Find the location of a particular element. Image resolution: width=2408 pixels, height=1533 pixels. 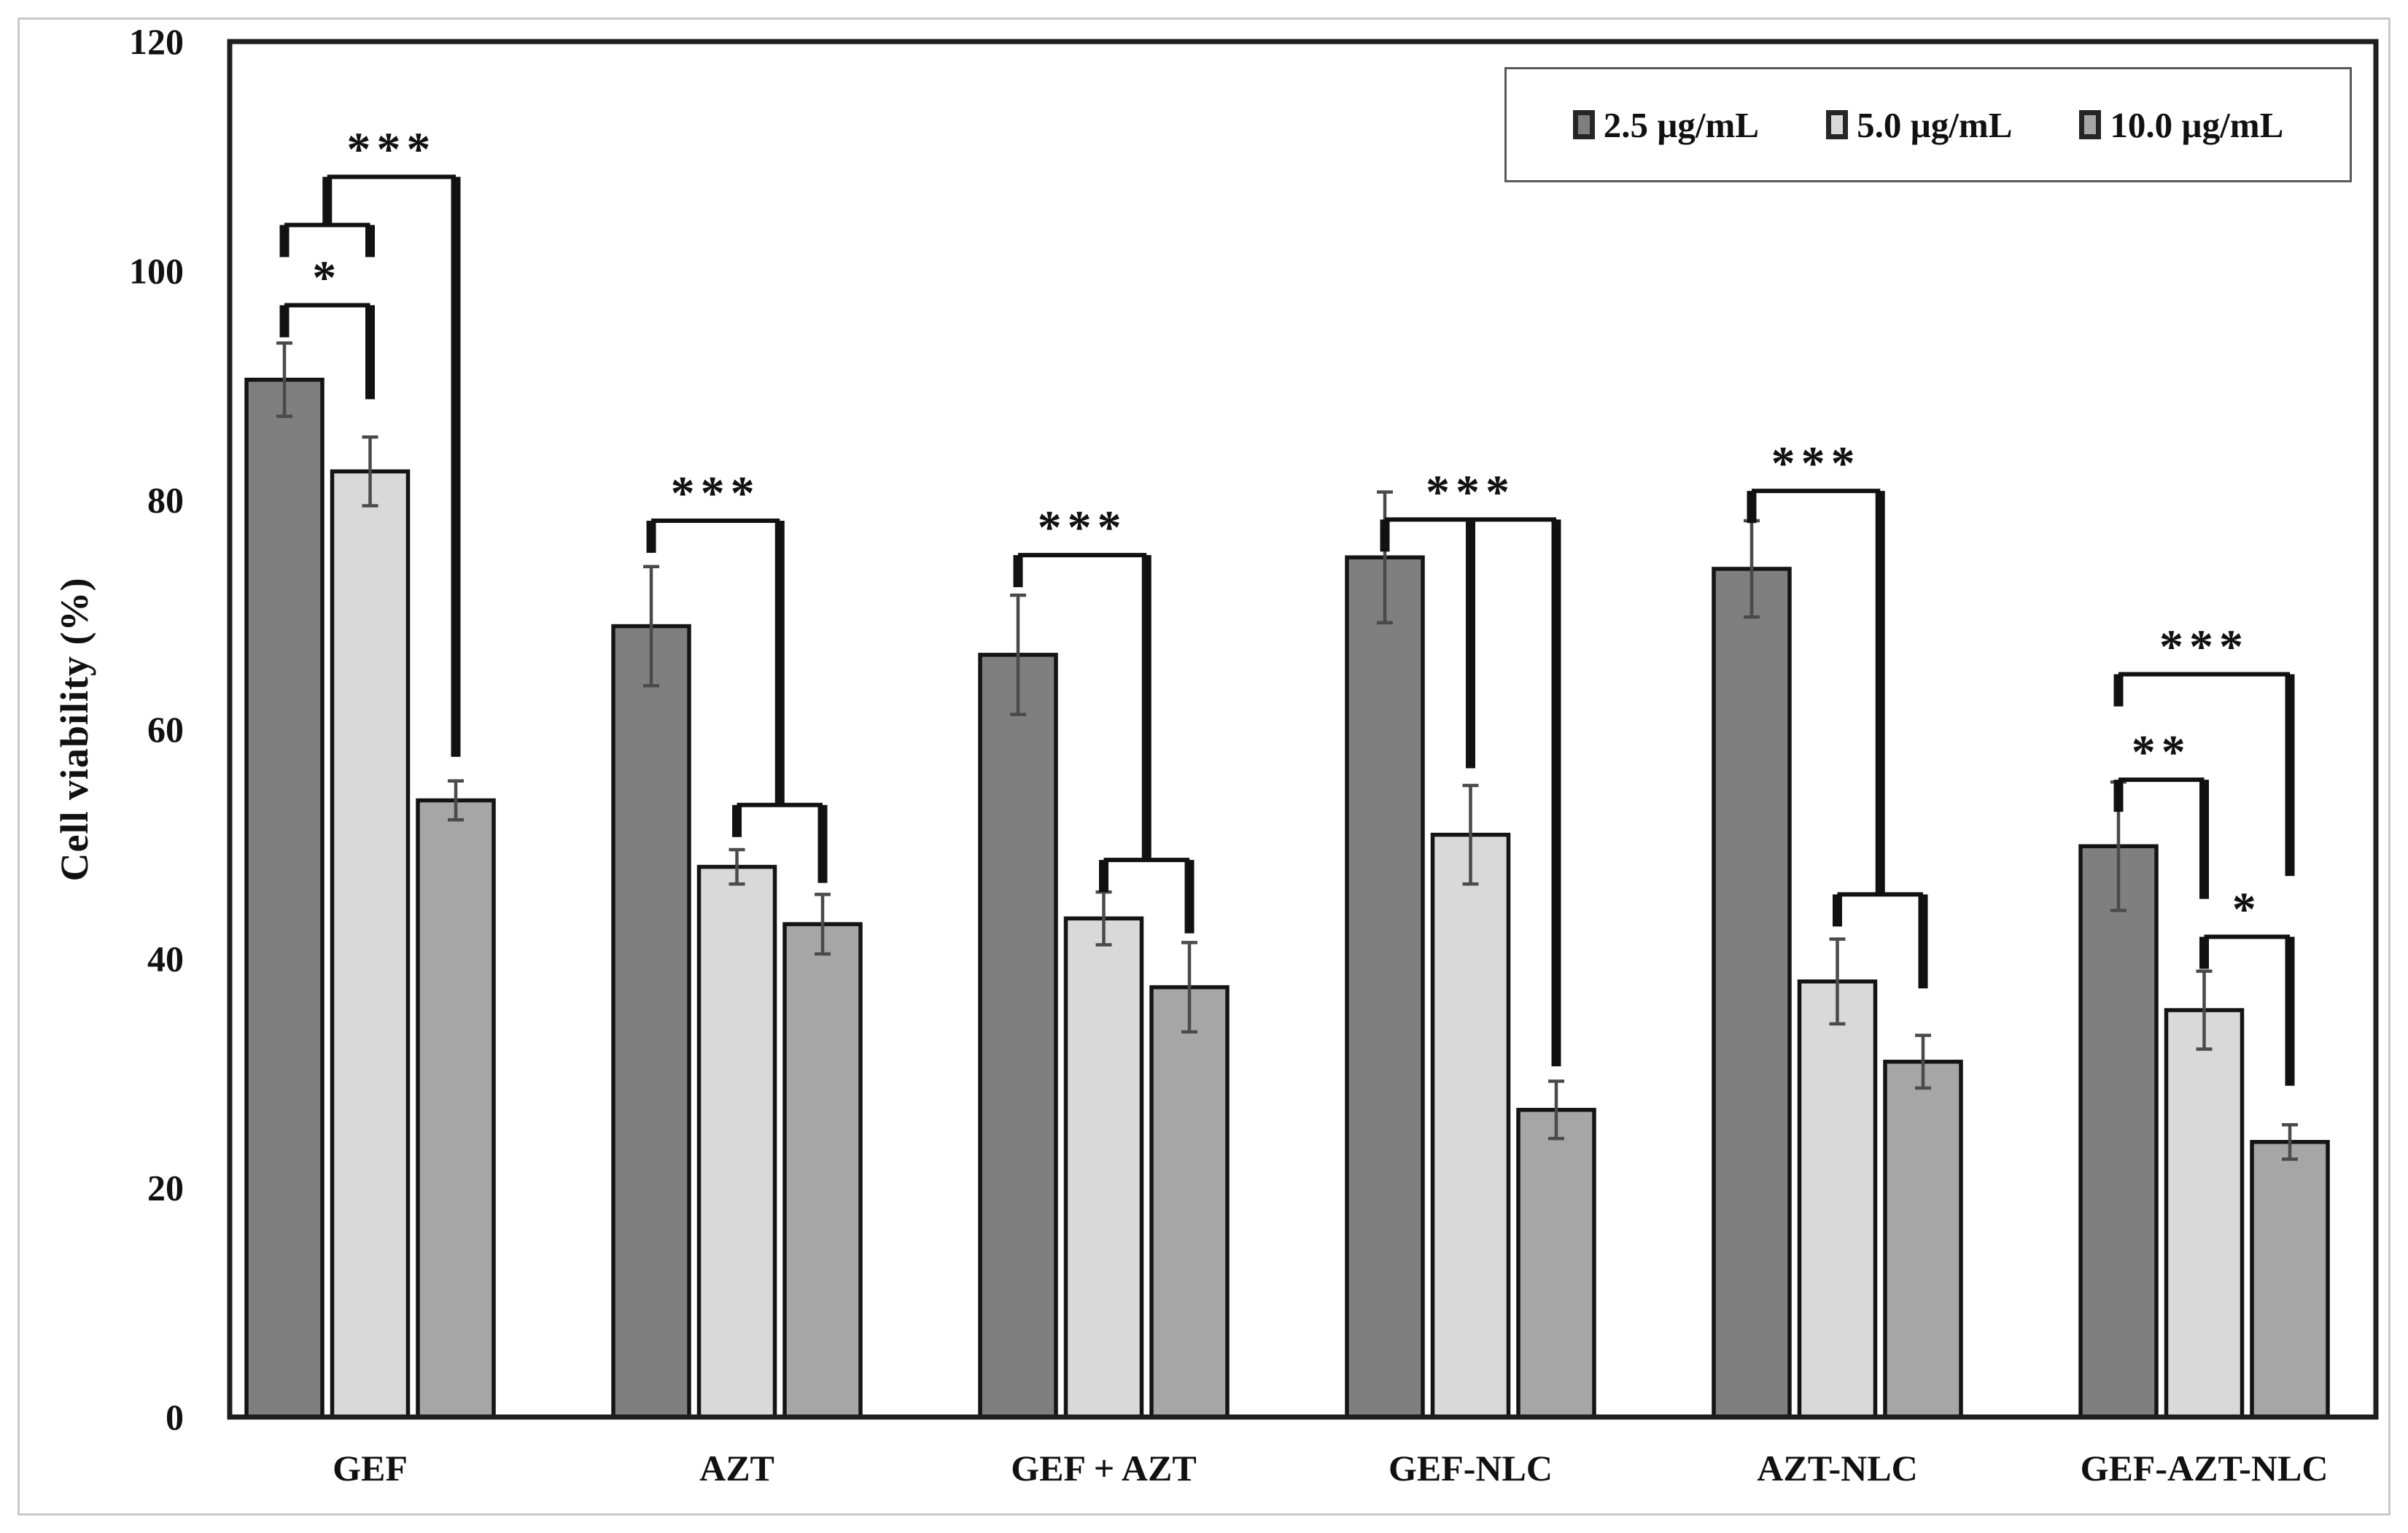

y-tick-label: 100 is located at coordinates (156, 270).